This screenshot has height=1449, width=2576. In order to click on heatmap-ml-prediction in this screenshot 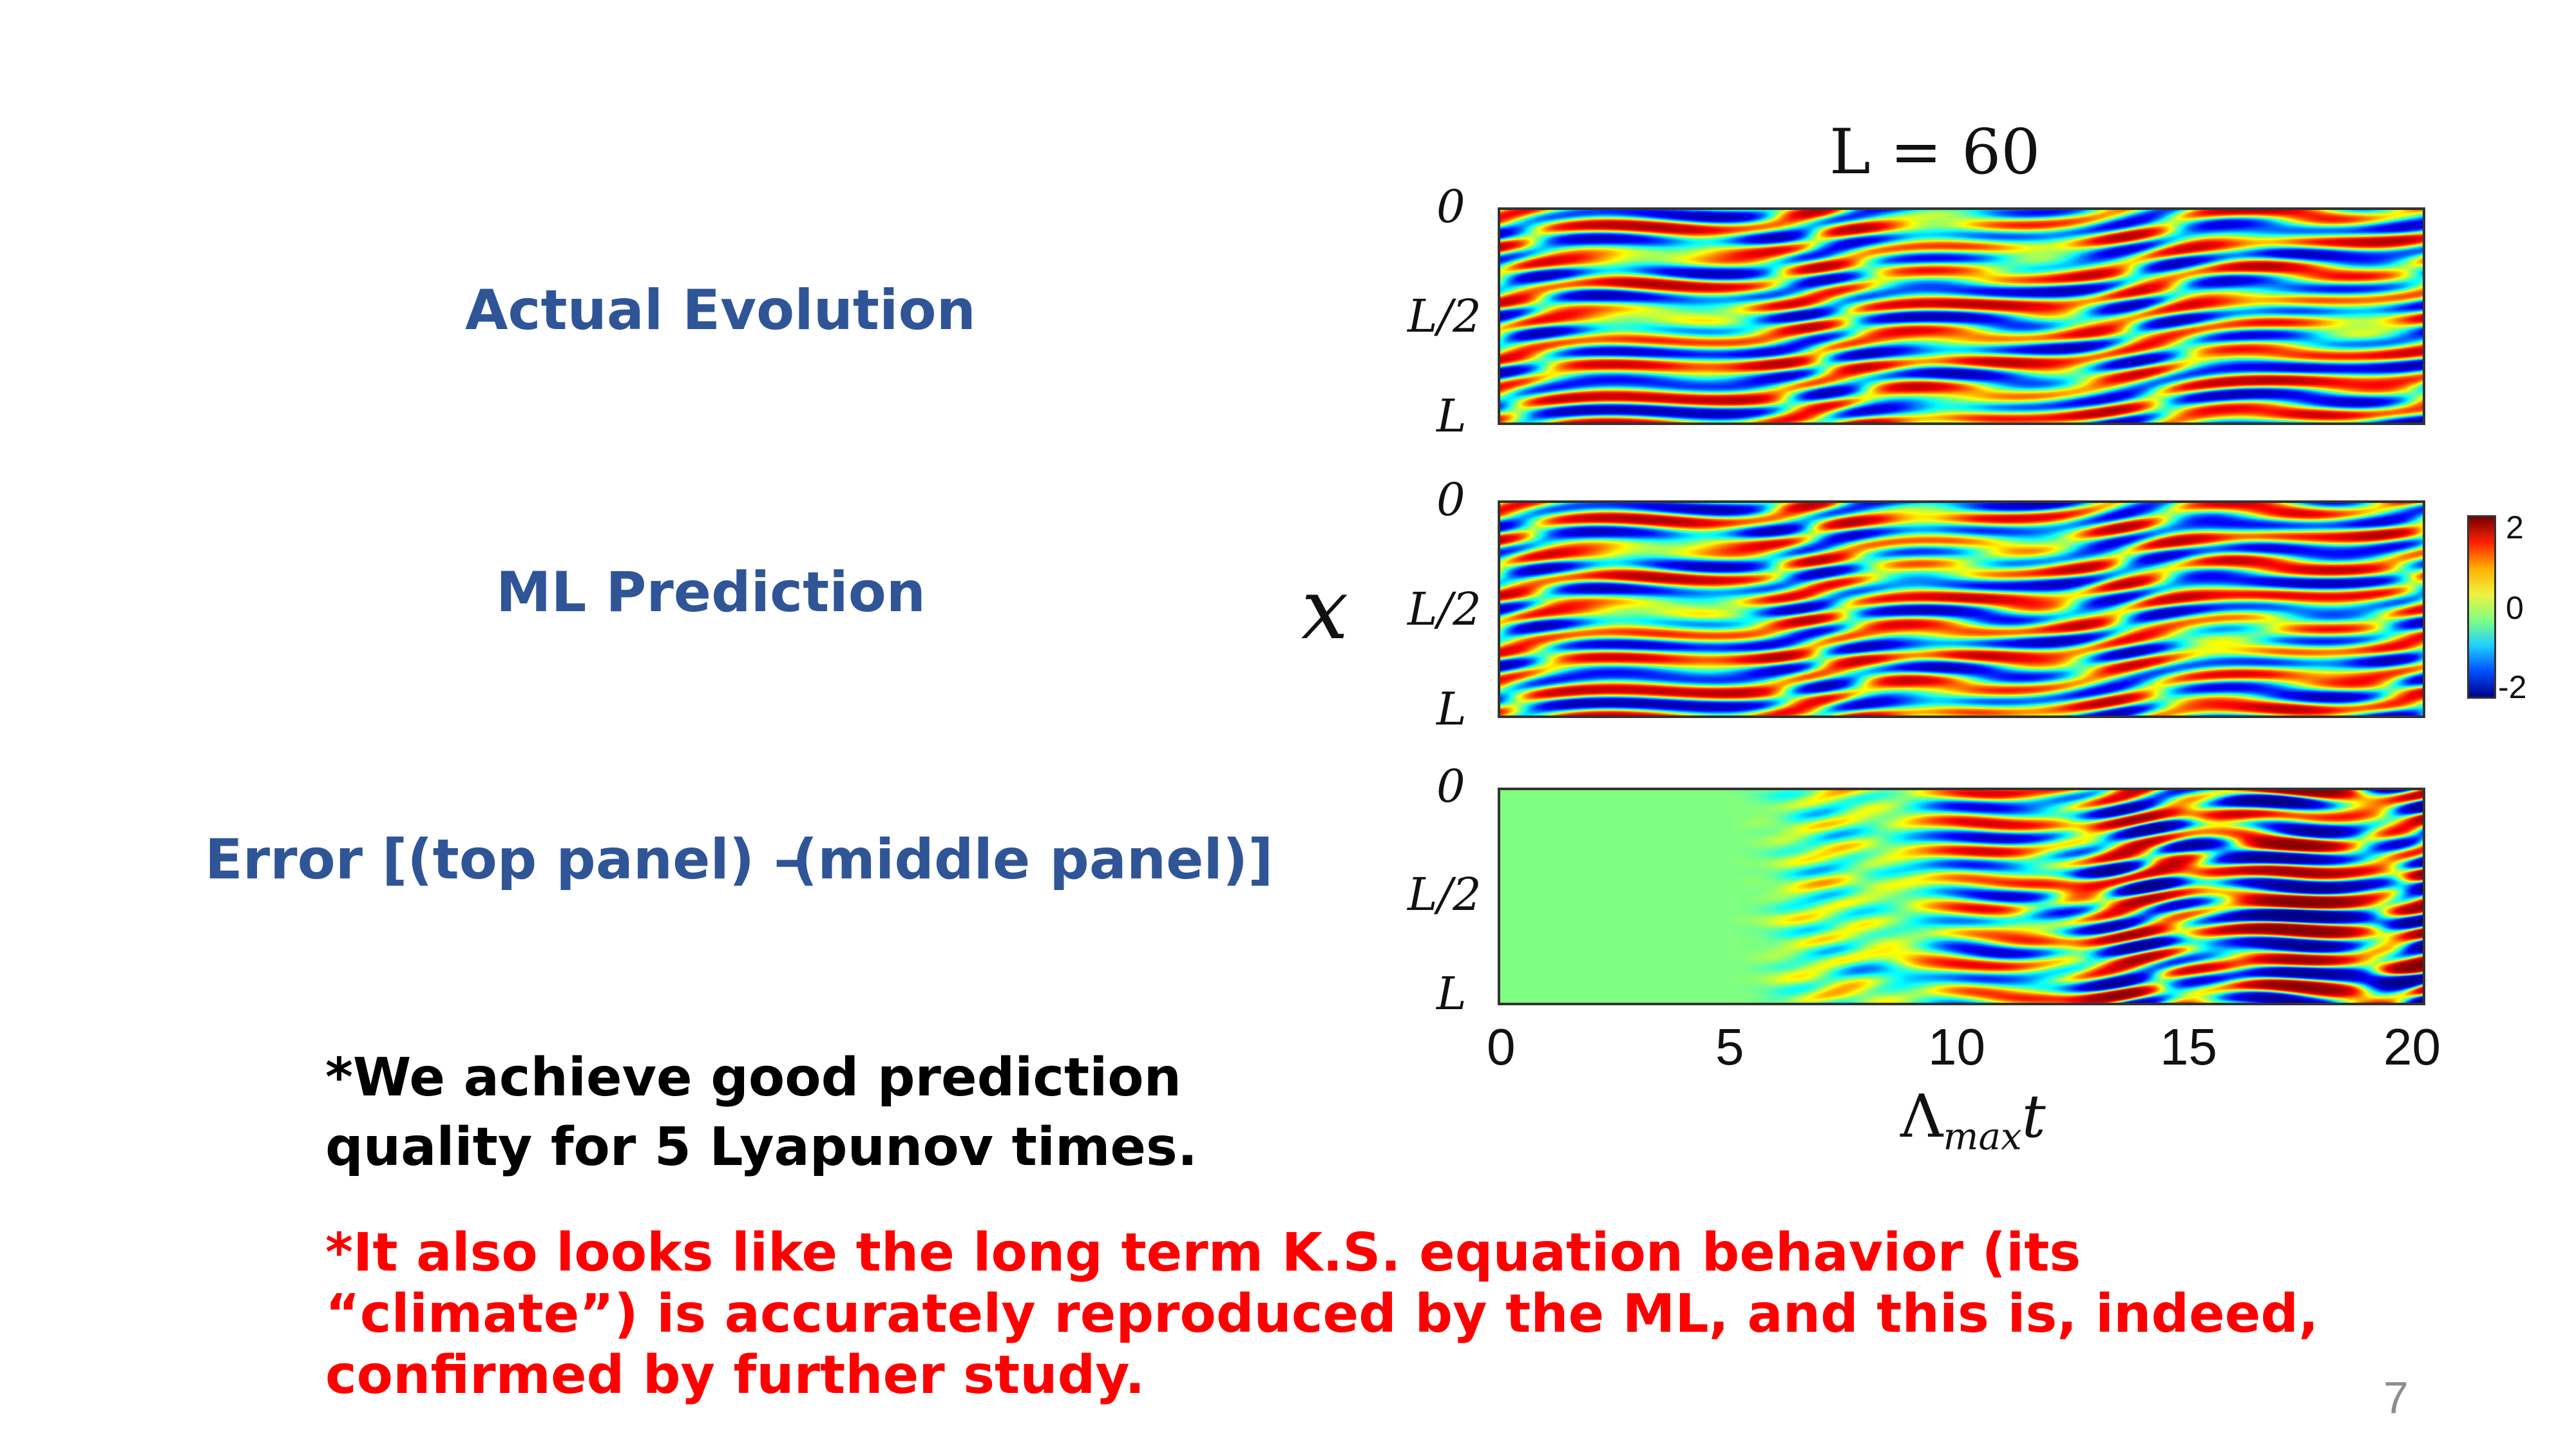, I will do `click(1962, 609)`.